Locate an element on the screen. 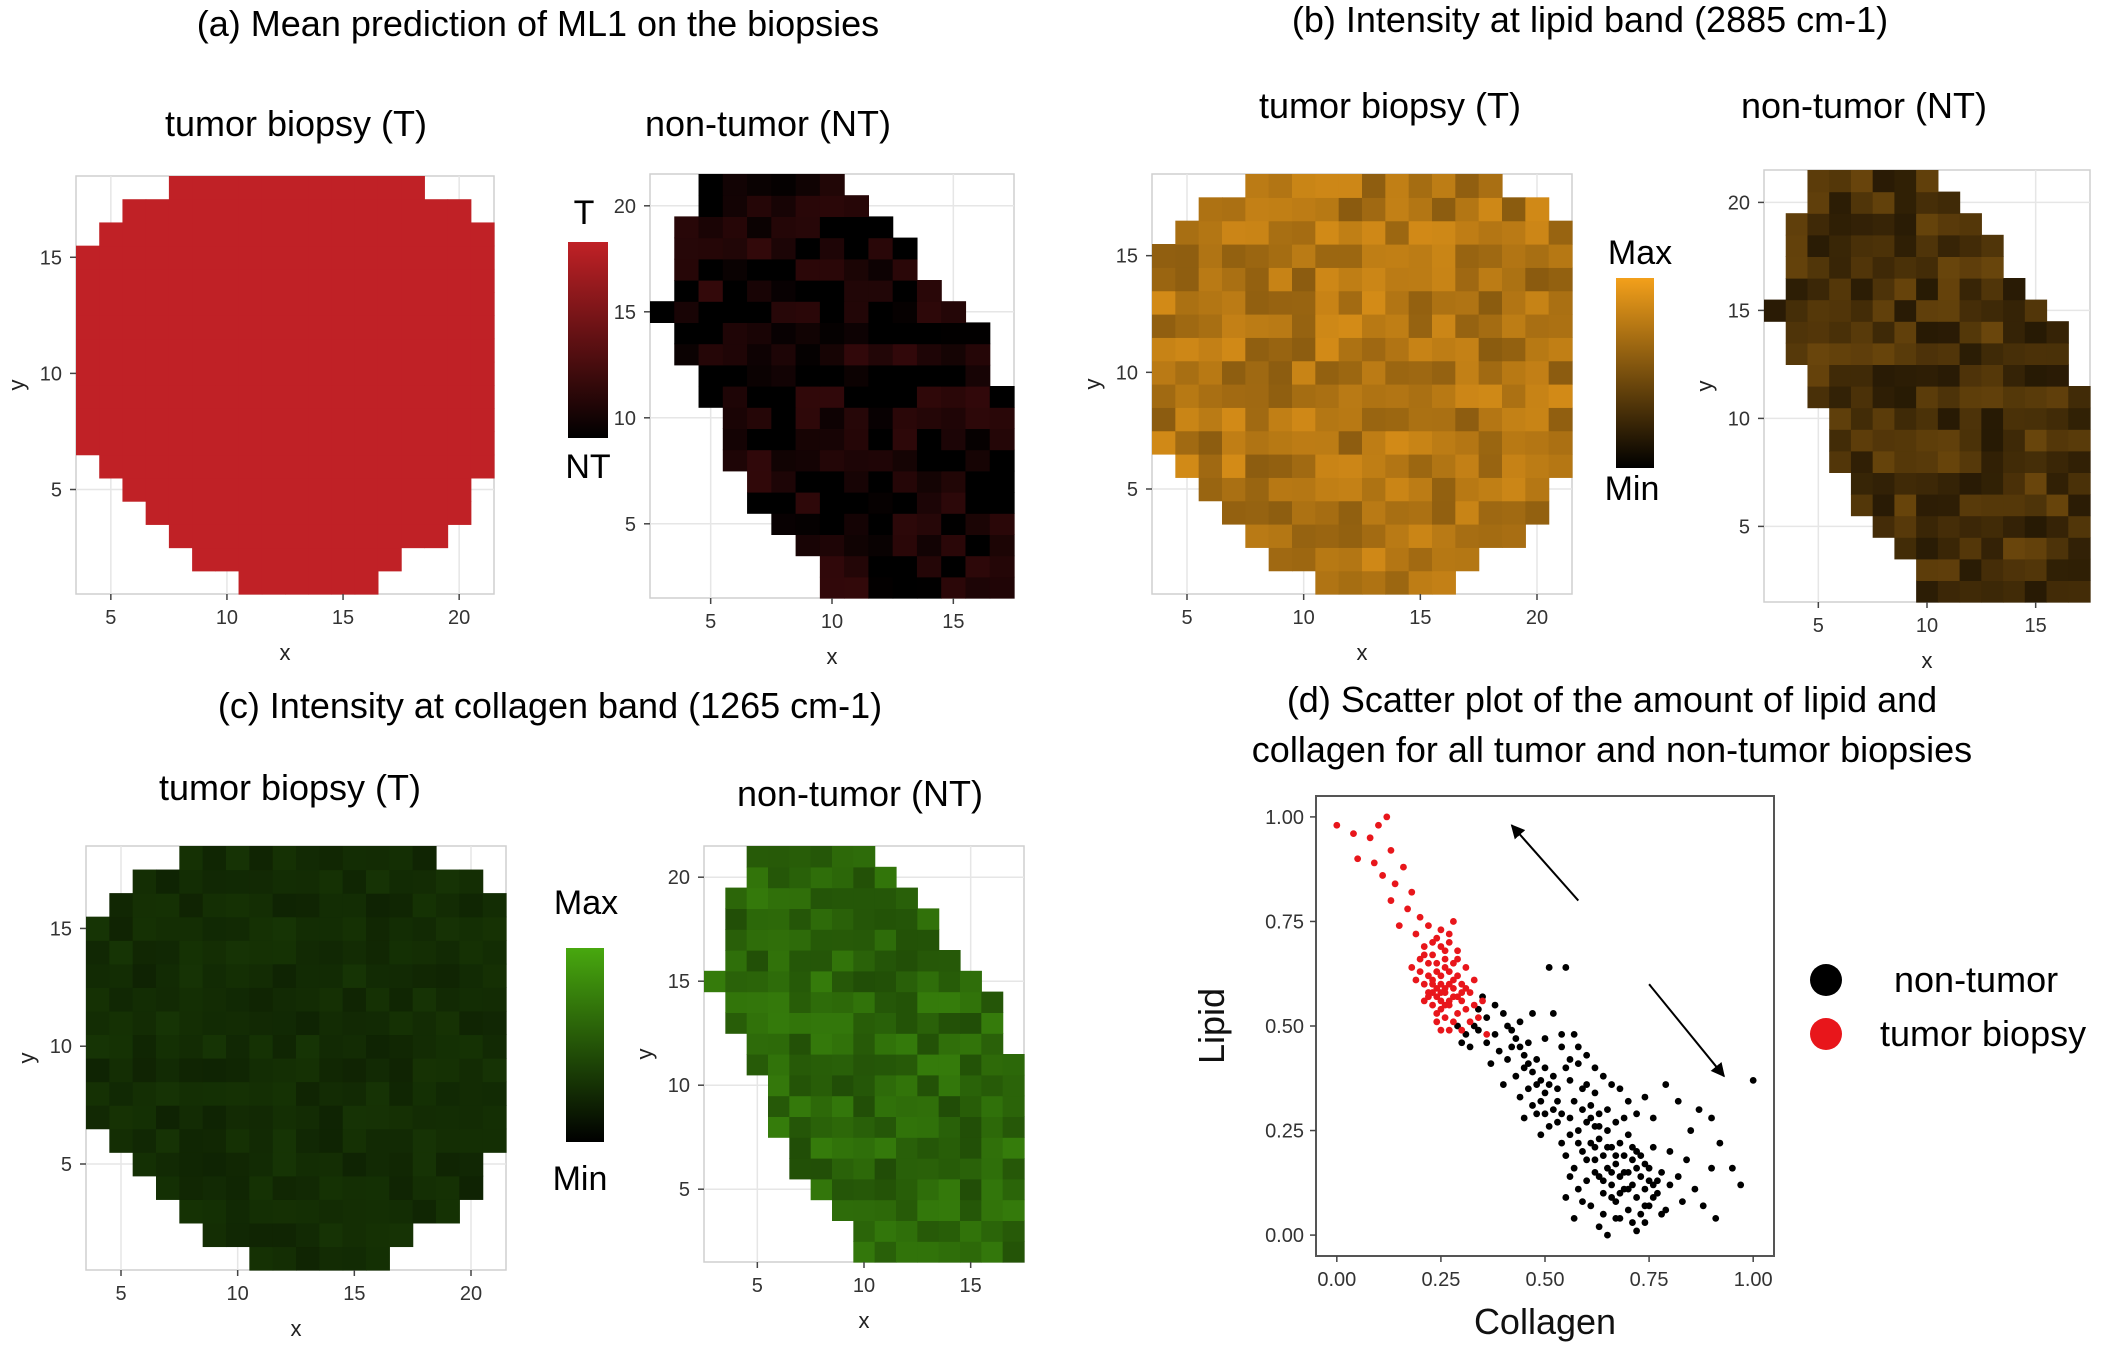 The image size is (2128, 1353). y-axis-label: y is located at coordinates (16, 385).